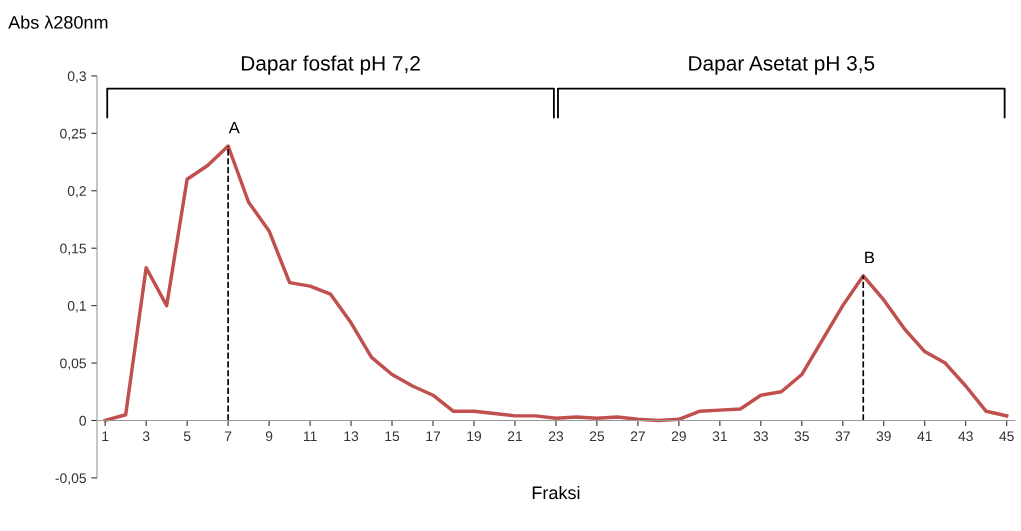 This screenshot has height=531, width=1021. Describe the element at coordinates (870, 257) in the screenshot. I see `annotation: B` at that location.